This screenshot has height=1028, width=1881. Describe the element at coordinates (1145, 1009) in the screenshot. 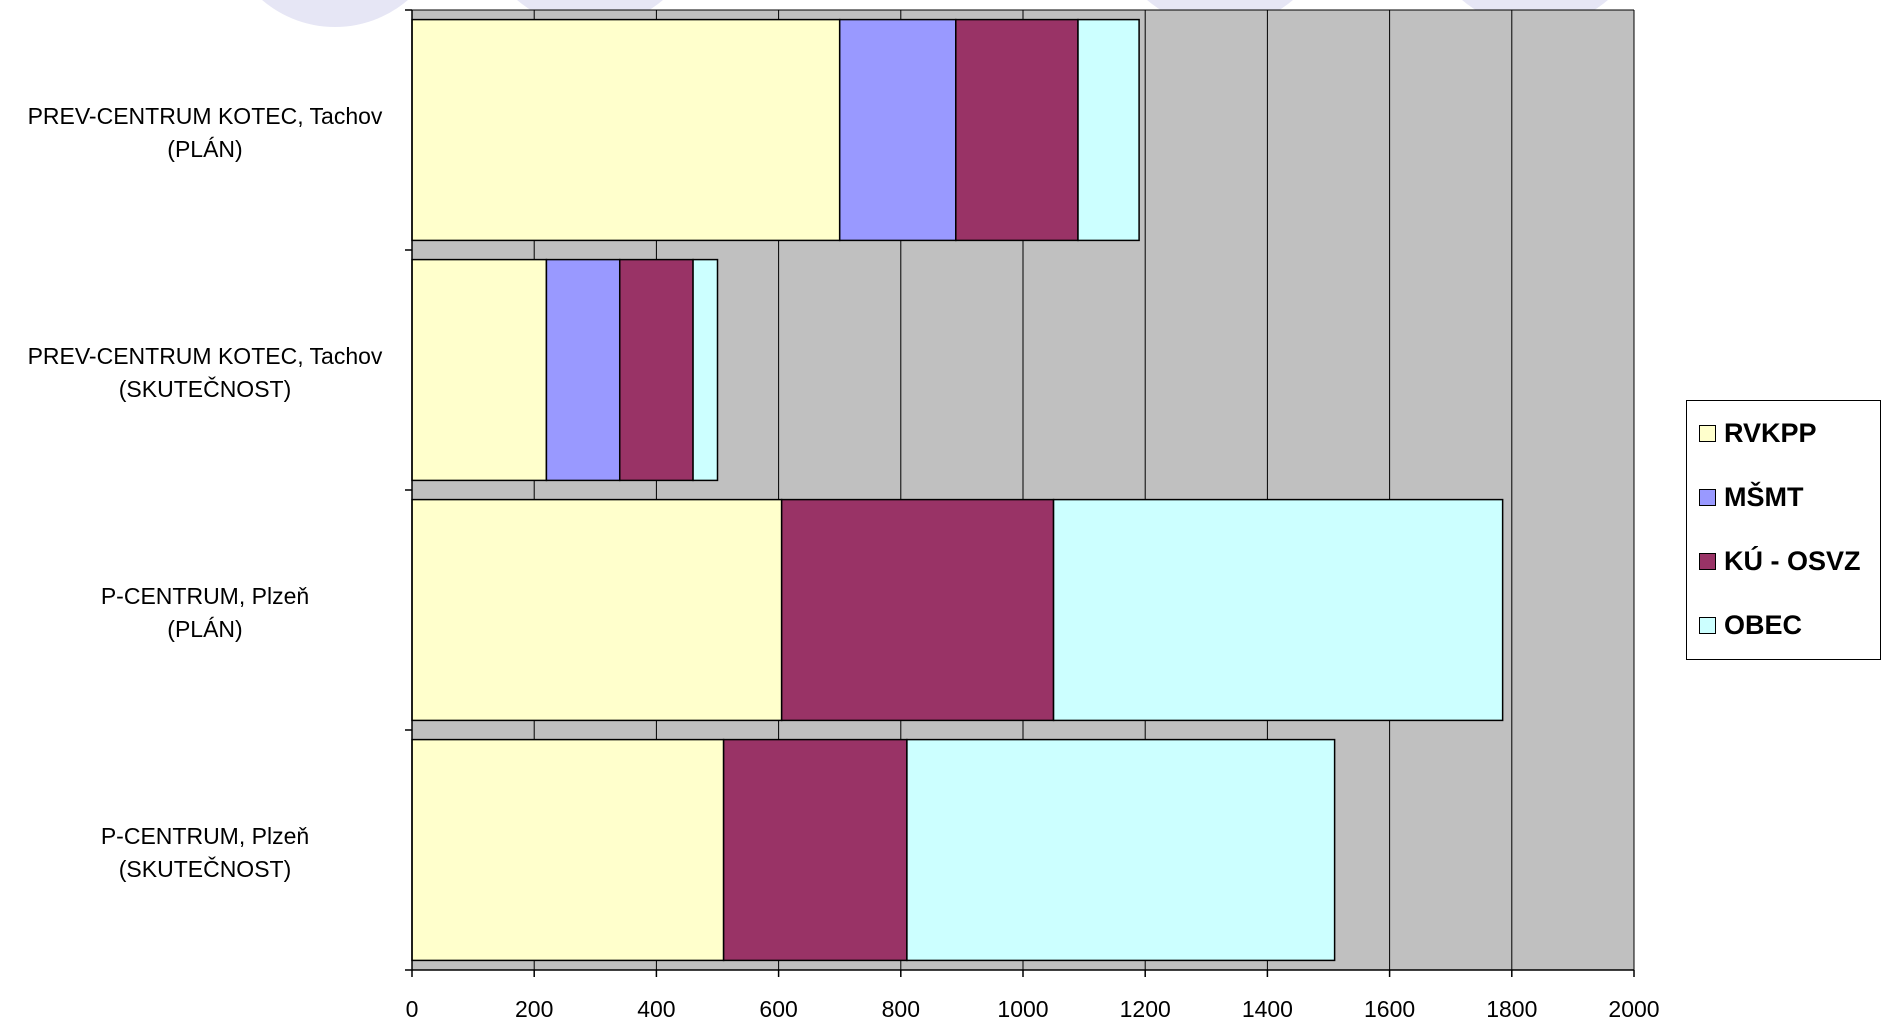

I see `x-tick-label: 1200` at that location.